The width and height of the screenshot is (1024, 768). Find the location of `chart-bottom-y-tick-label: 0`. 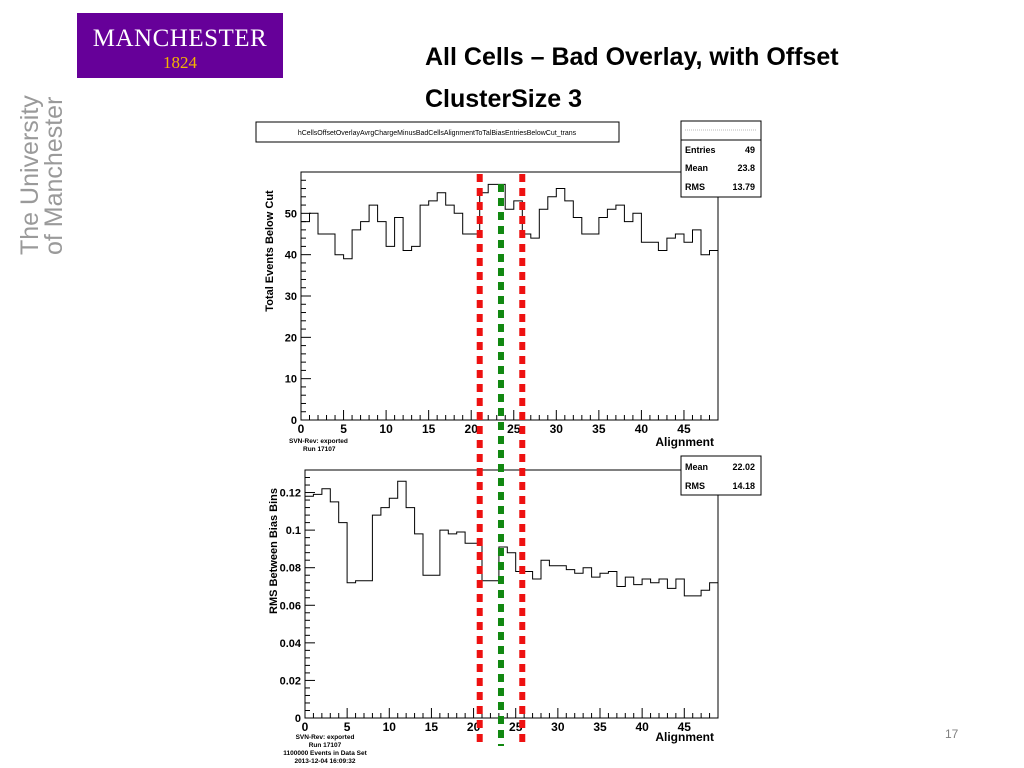

chart-bottom-y-tick-label: 0 is located at coordinates (298, 719).